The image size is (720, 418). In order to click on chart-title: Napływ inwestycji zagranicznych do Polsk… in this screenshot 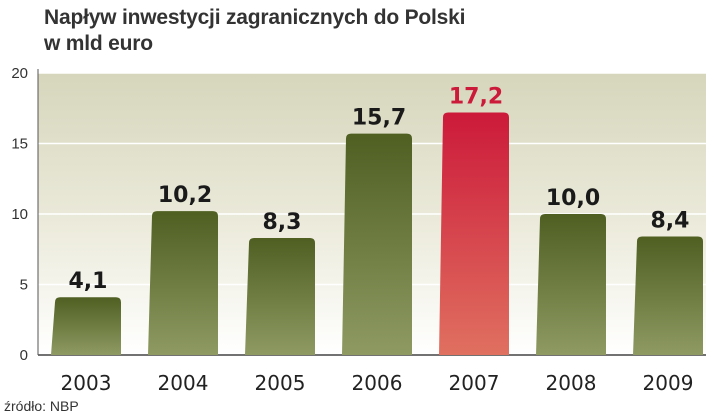, I will do `click(274, 31)`.